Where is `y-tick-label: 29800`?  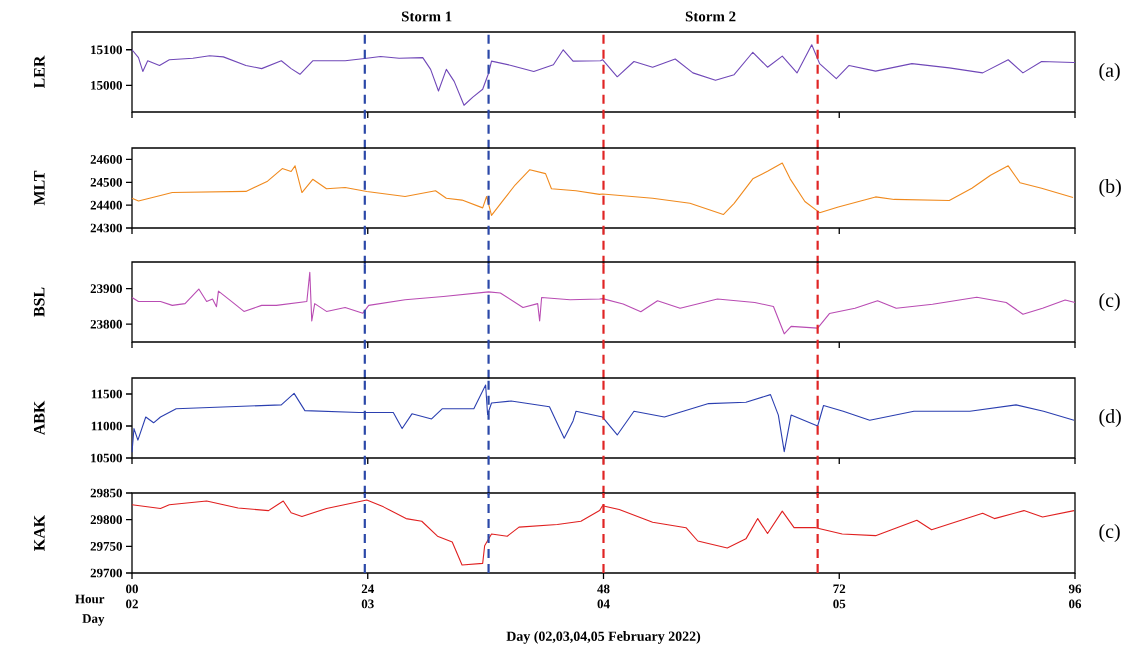 y-tick-label: 29800 is located at coordinates (106, 520).